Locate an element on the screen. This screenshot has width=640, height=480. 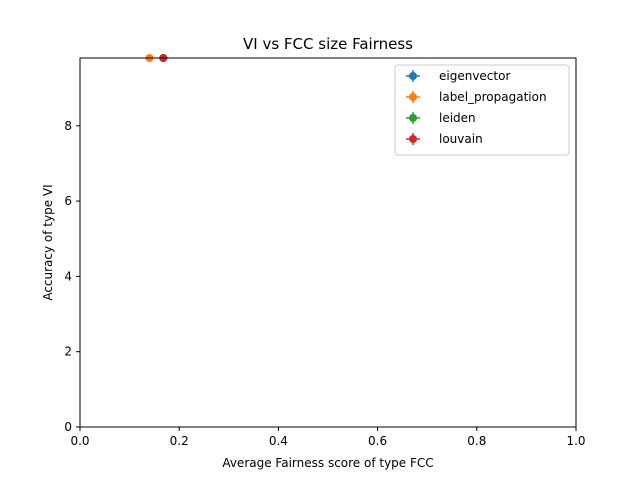
legend-label-leiden: leiden is located at coordinates (457, 118).